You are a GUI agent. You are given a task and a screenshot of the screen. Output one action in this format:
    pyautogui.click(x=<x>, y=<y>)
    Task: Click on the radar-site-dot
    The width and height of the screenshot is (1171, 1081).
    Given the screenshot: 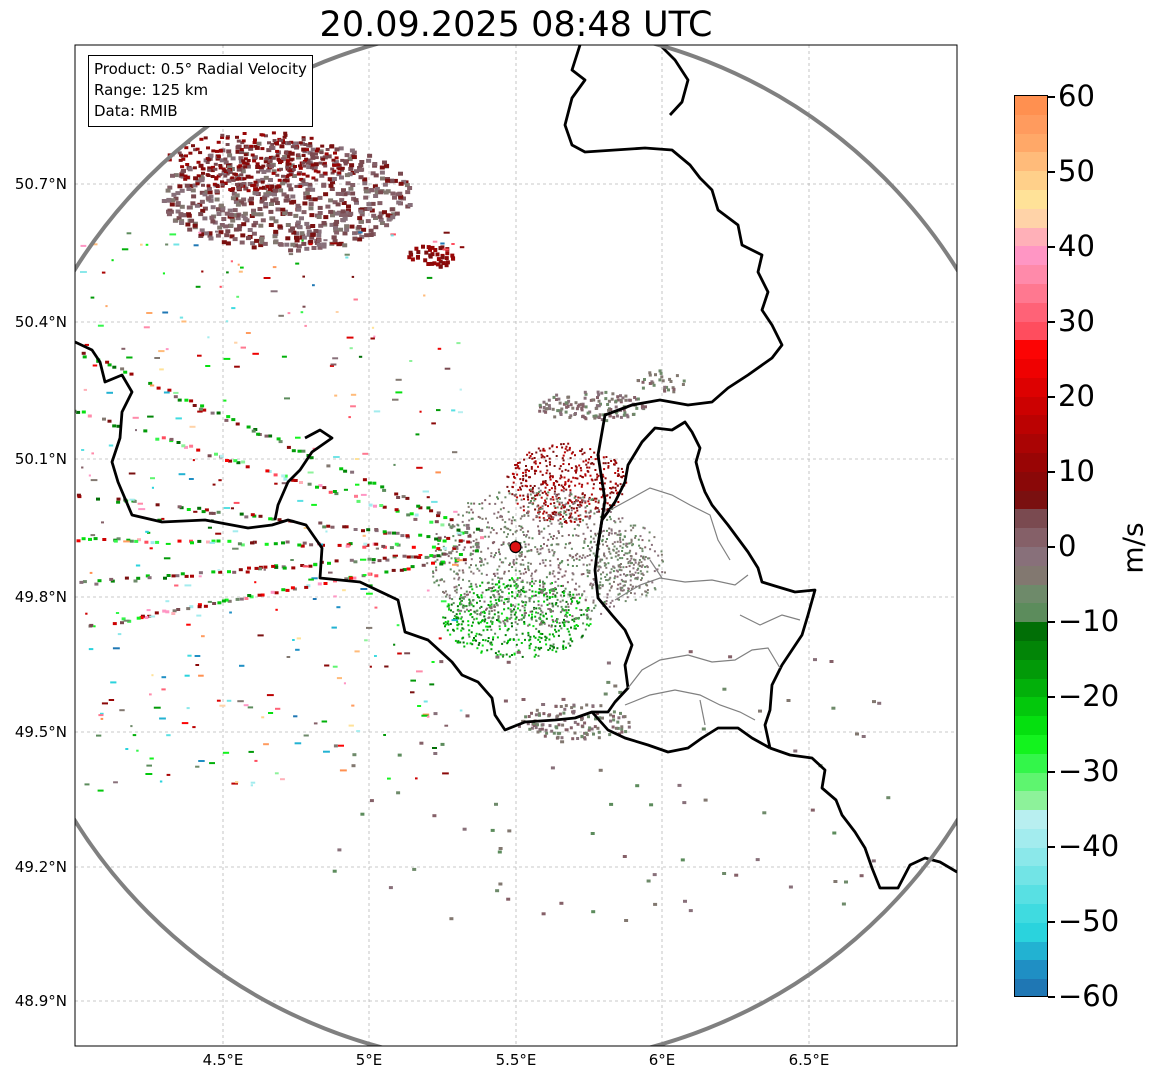 What is the action you would take?
    pyautogui.click(x=515, y=547)
    